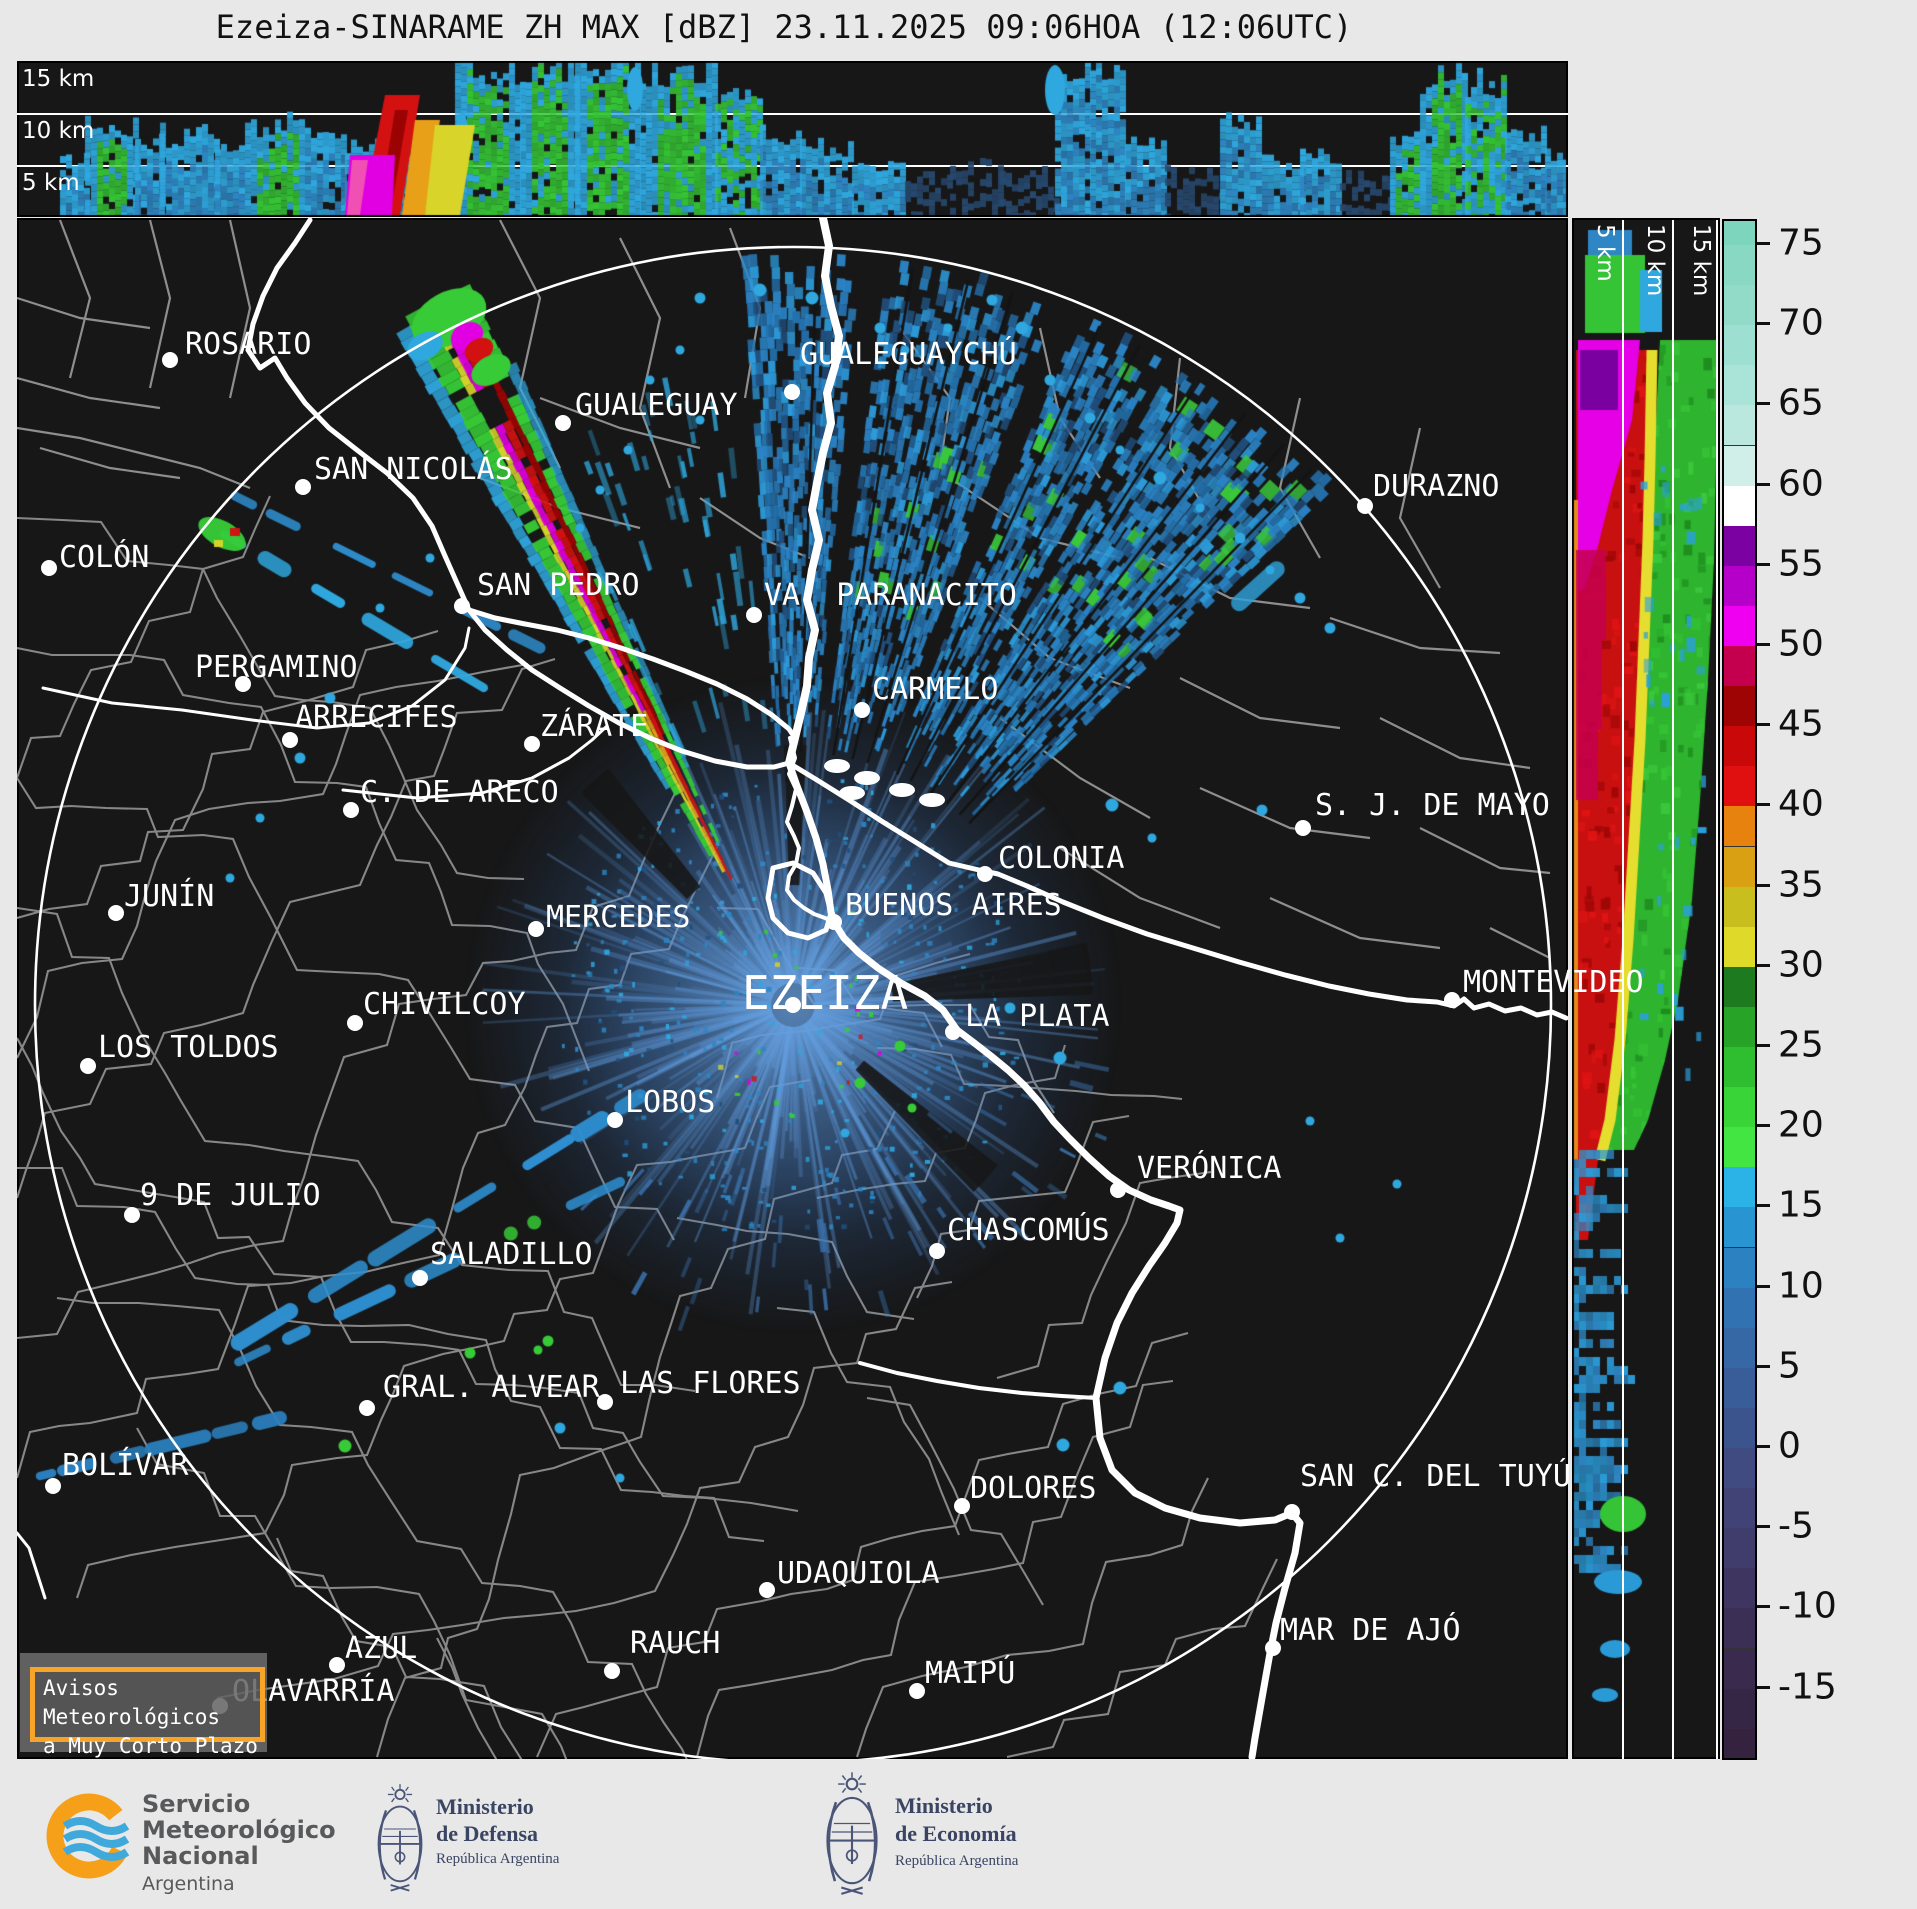 This screenshot has width=1917, height=1909. I want to click on city-label-va-paranacito: VA. PARANACITO, so click(890, 595).